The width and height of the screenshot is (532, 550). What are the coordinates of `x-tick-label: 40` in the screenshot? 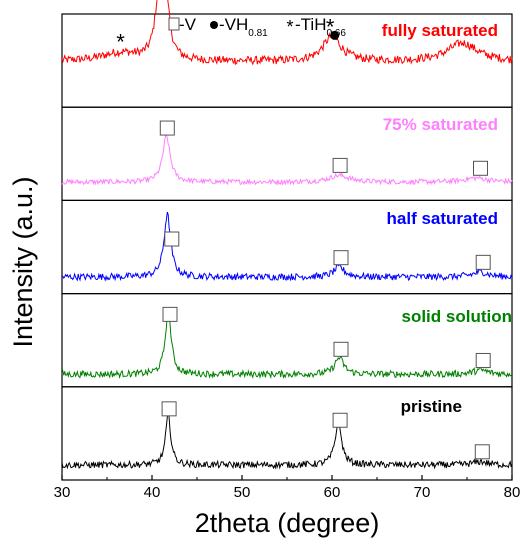 It's located at (152, 492).